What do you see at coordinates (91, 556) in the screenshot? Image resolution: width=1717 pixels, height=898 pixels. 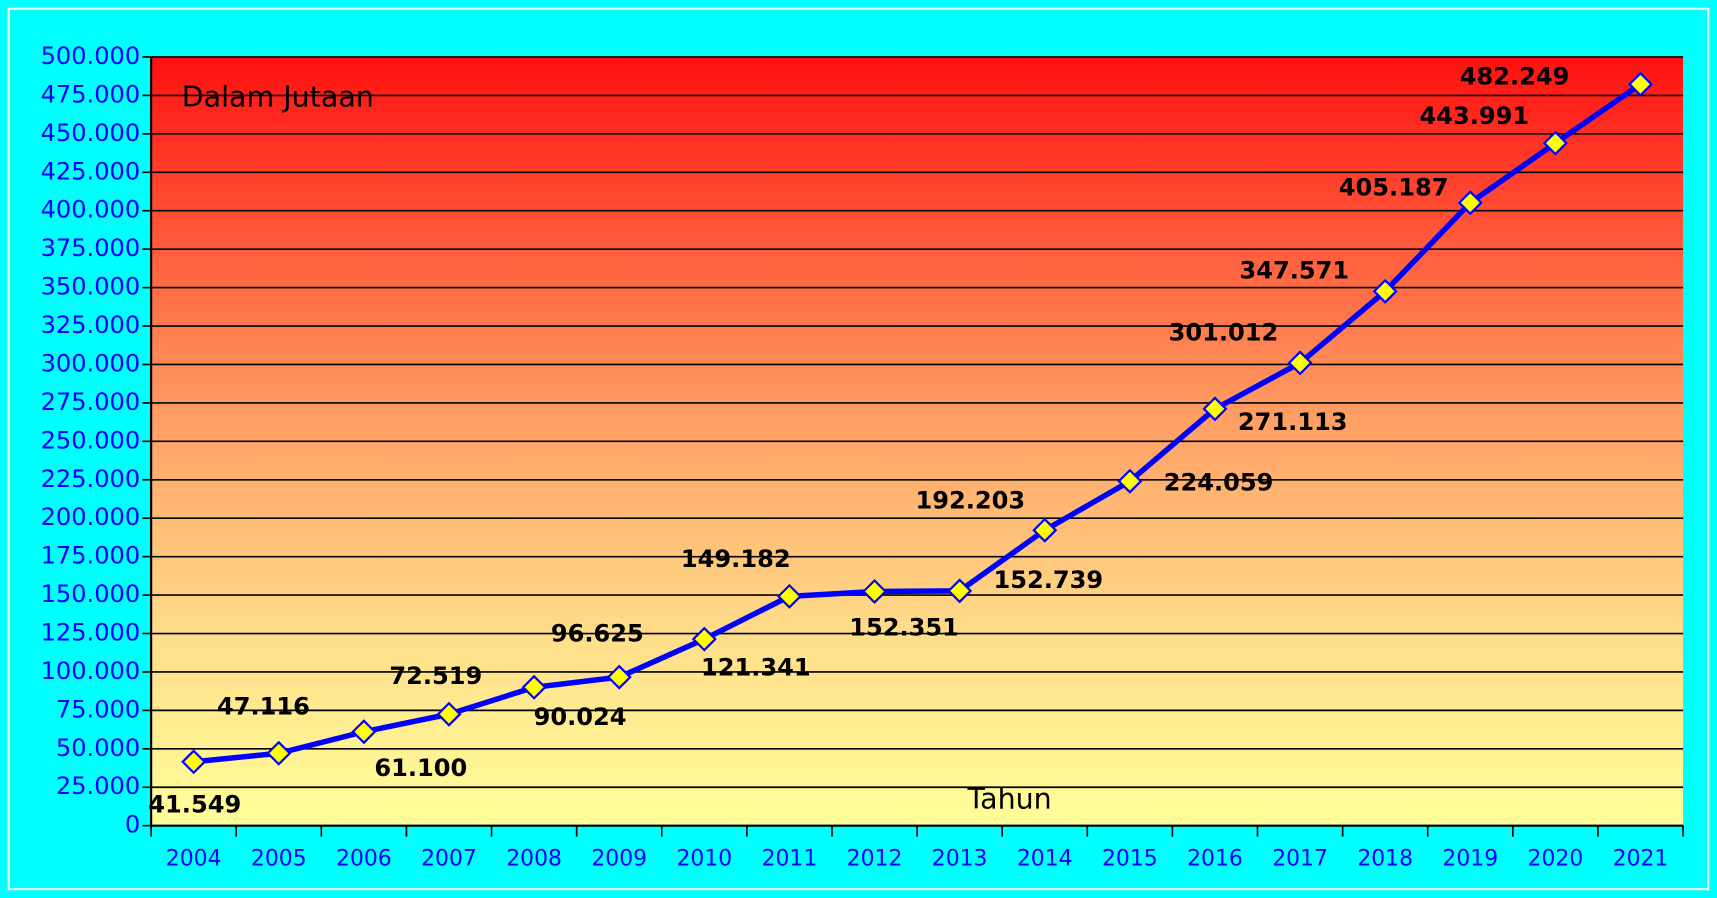 I see `y-tick-label: 175.000` at bounding box center [91, 556].